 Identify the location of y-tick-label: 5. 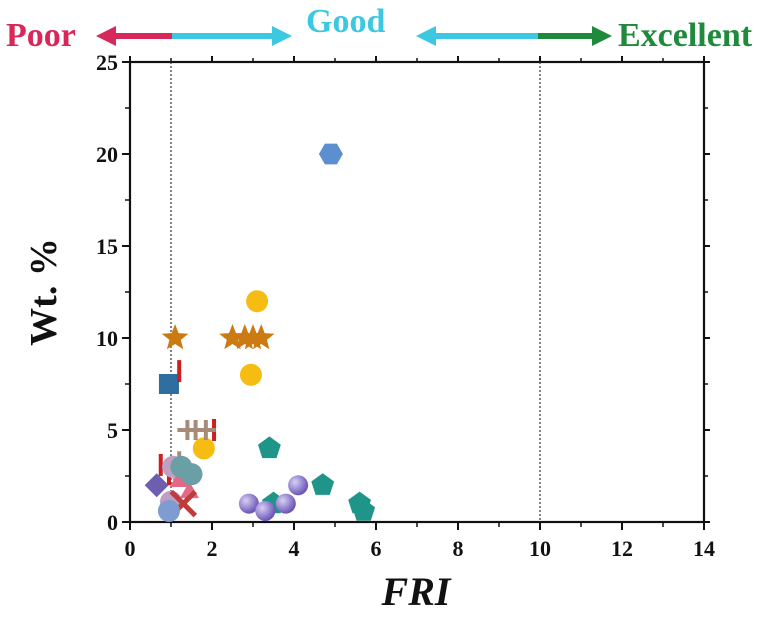
(112, 430).